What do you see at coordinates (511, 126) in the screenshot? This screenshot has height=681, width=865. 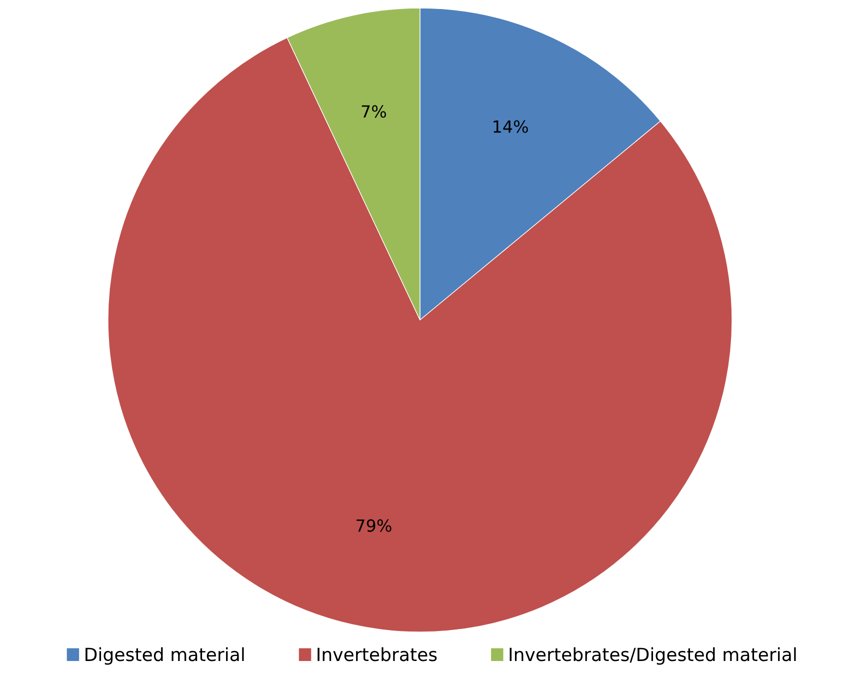 I see `data-label: 14%` at bounding box center [511, 126].